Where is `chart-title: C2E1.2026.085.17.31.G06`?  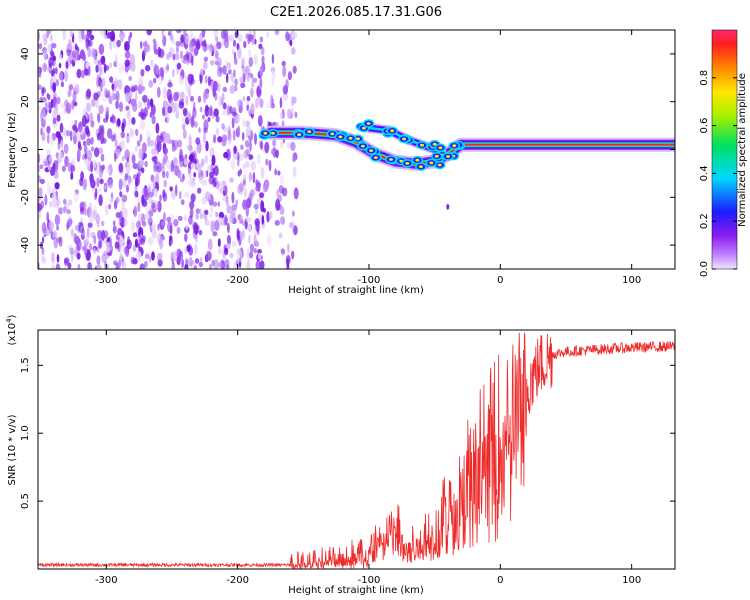 chart-title: C2E1.2026.085.17.31.G06 is located at coordinates (356, 12).